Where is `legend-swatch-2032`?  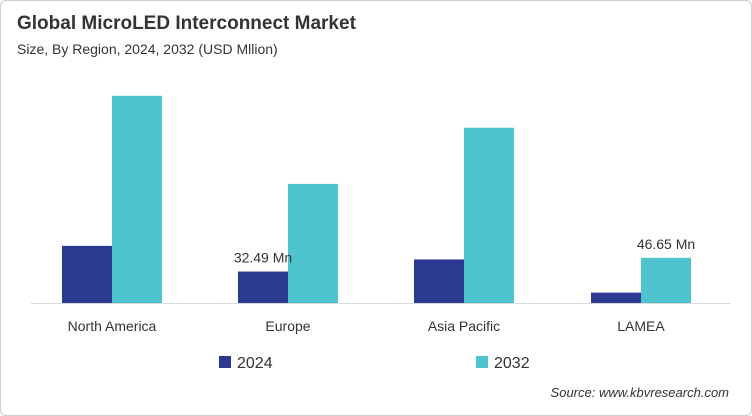 legend-swatch-2032 is located at coordinates (482, 362).